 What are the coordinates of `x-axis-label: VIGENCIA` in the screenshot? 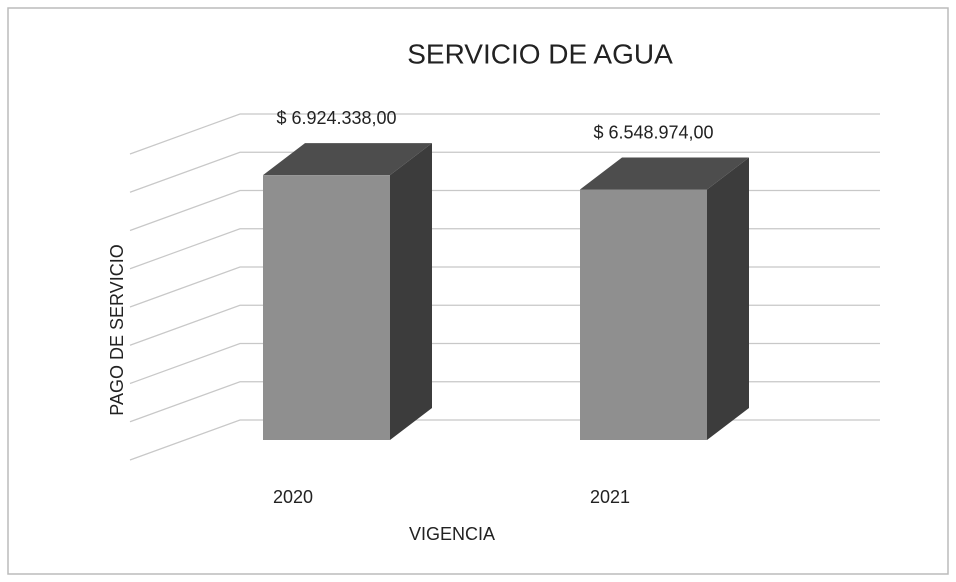 It's located at (452, 534).